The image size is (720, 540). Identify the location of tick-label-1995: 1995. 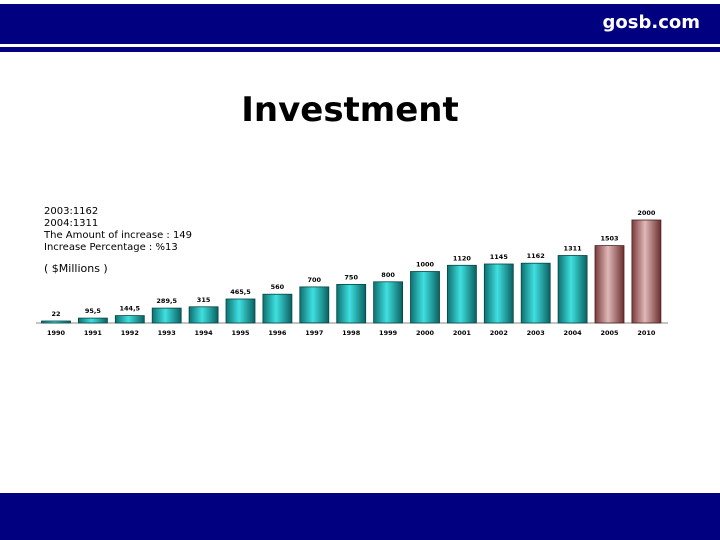
(240, 333).